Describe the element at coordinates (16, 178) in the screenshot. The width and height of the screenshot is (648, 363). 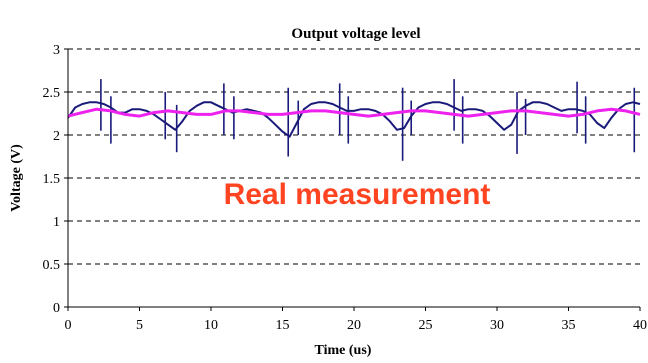
I see `y-axis-title: Voltage (V)` at that location.